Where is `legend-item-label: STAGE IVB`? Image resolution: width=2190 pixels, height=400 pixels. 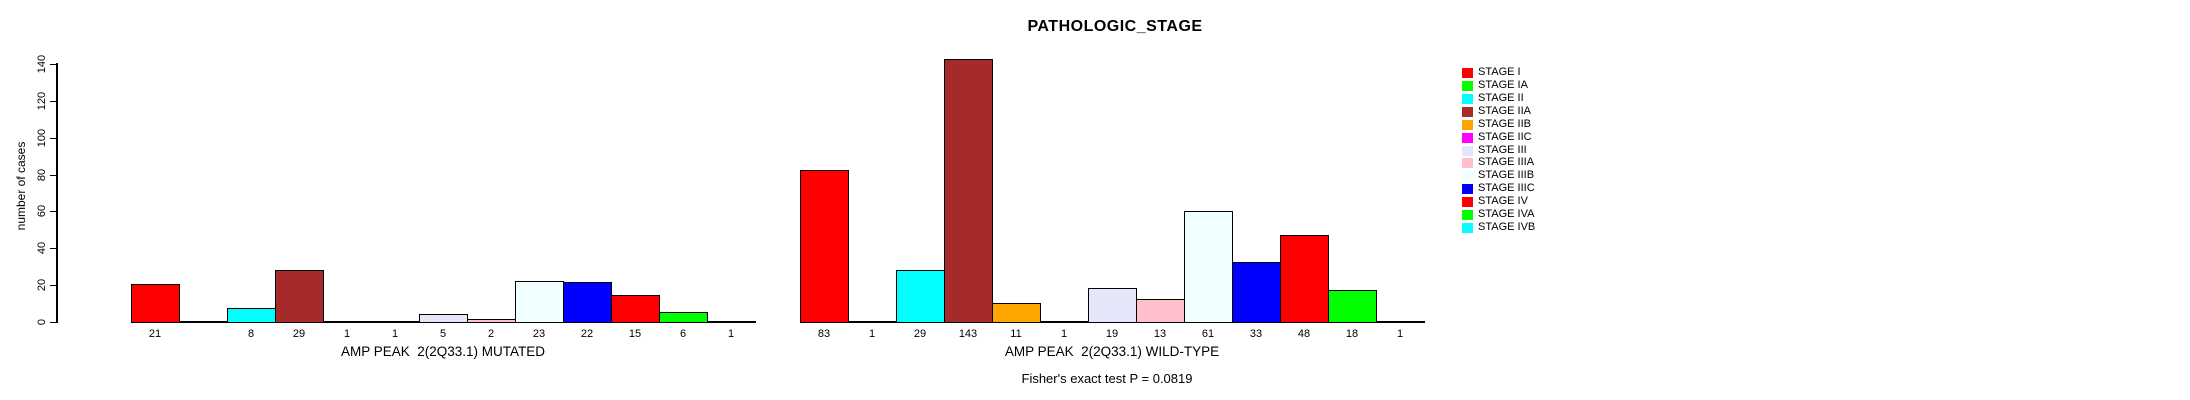 legend-item-label: STAGE IVB is located at coordinates (1507, 227).